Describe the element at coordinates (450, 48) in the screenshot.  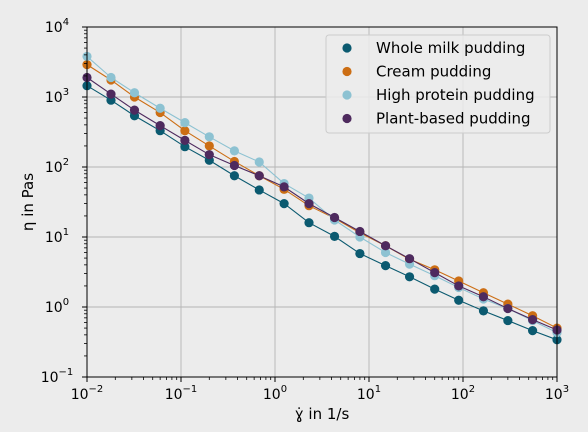
I see `legend-label: Whole milk pudding` at that location.